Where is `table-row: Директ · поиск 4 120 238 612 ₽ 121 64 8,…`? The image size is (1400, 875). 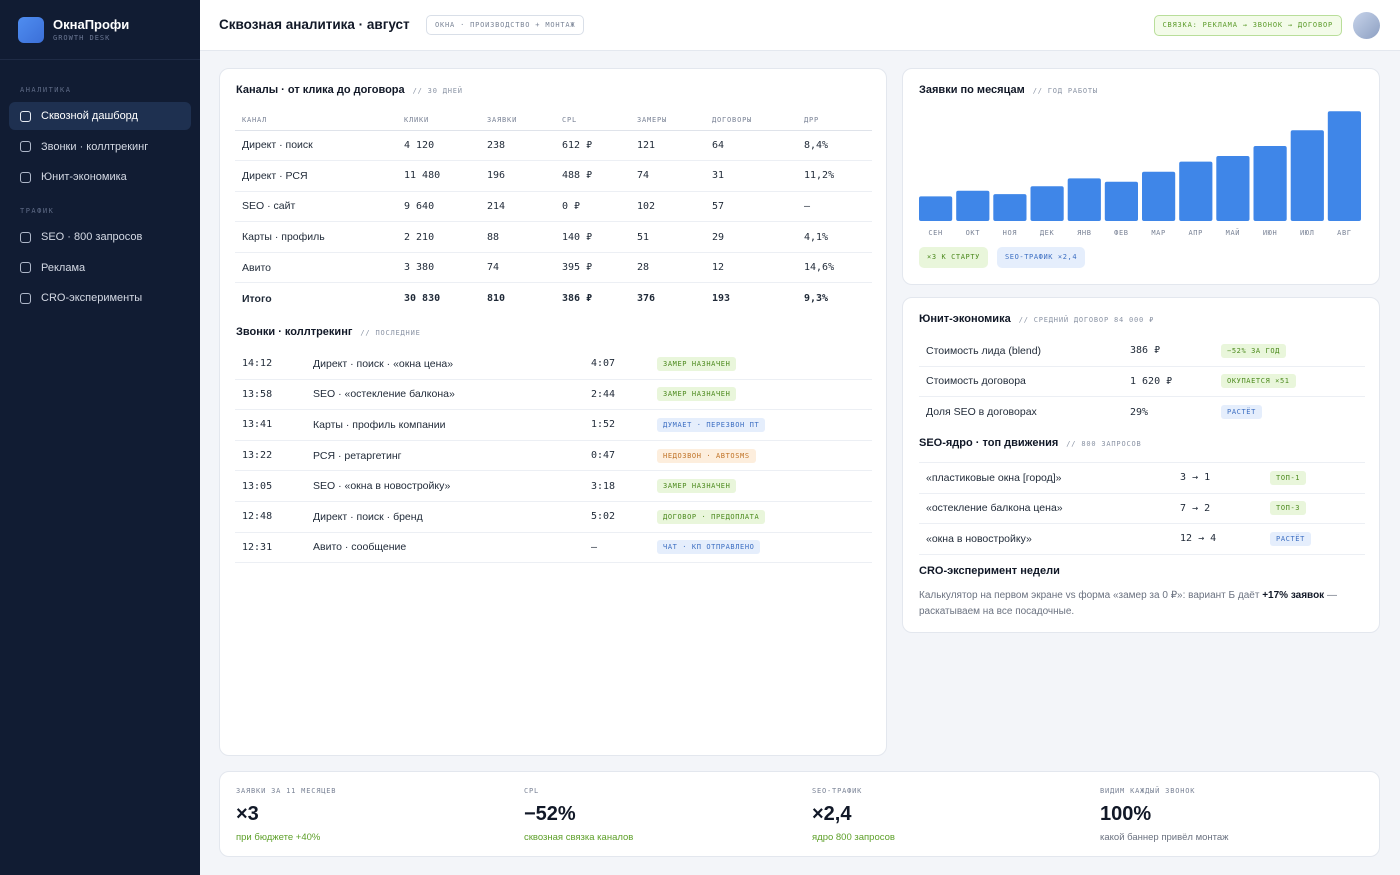 table-row: Директ · поиск 4 120 238 612 ₽ 121 64 8,… is located at coordinates (553, 146).